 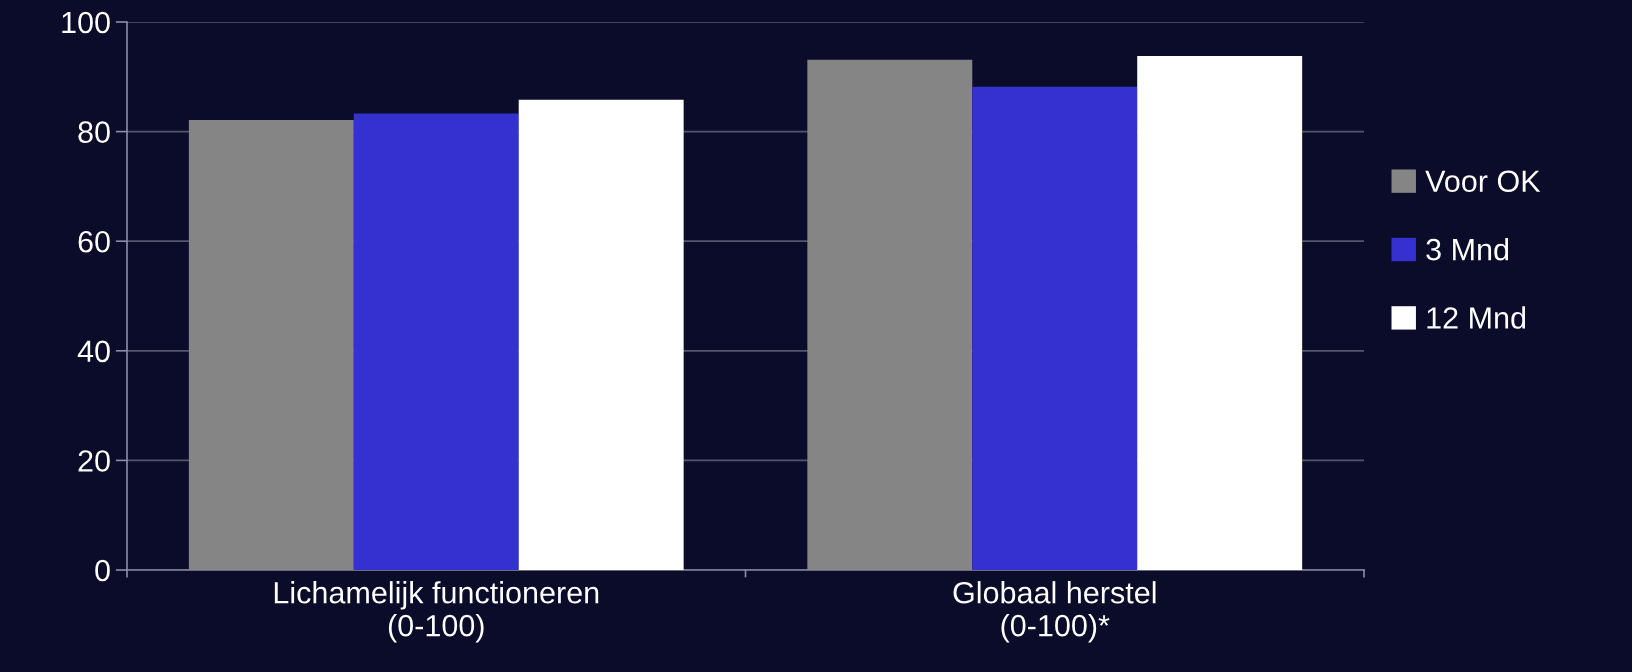 I want to click on y-tick-label: 100, so click(x=86, y=22).